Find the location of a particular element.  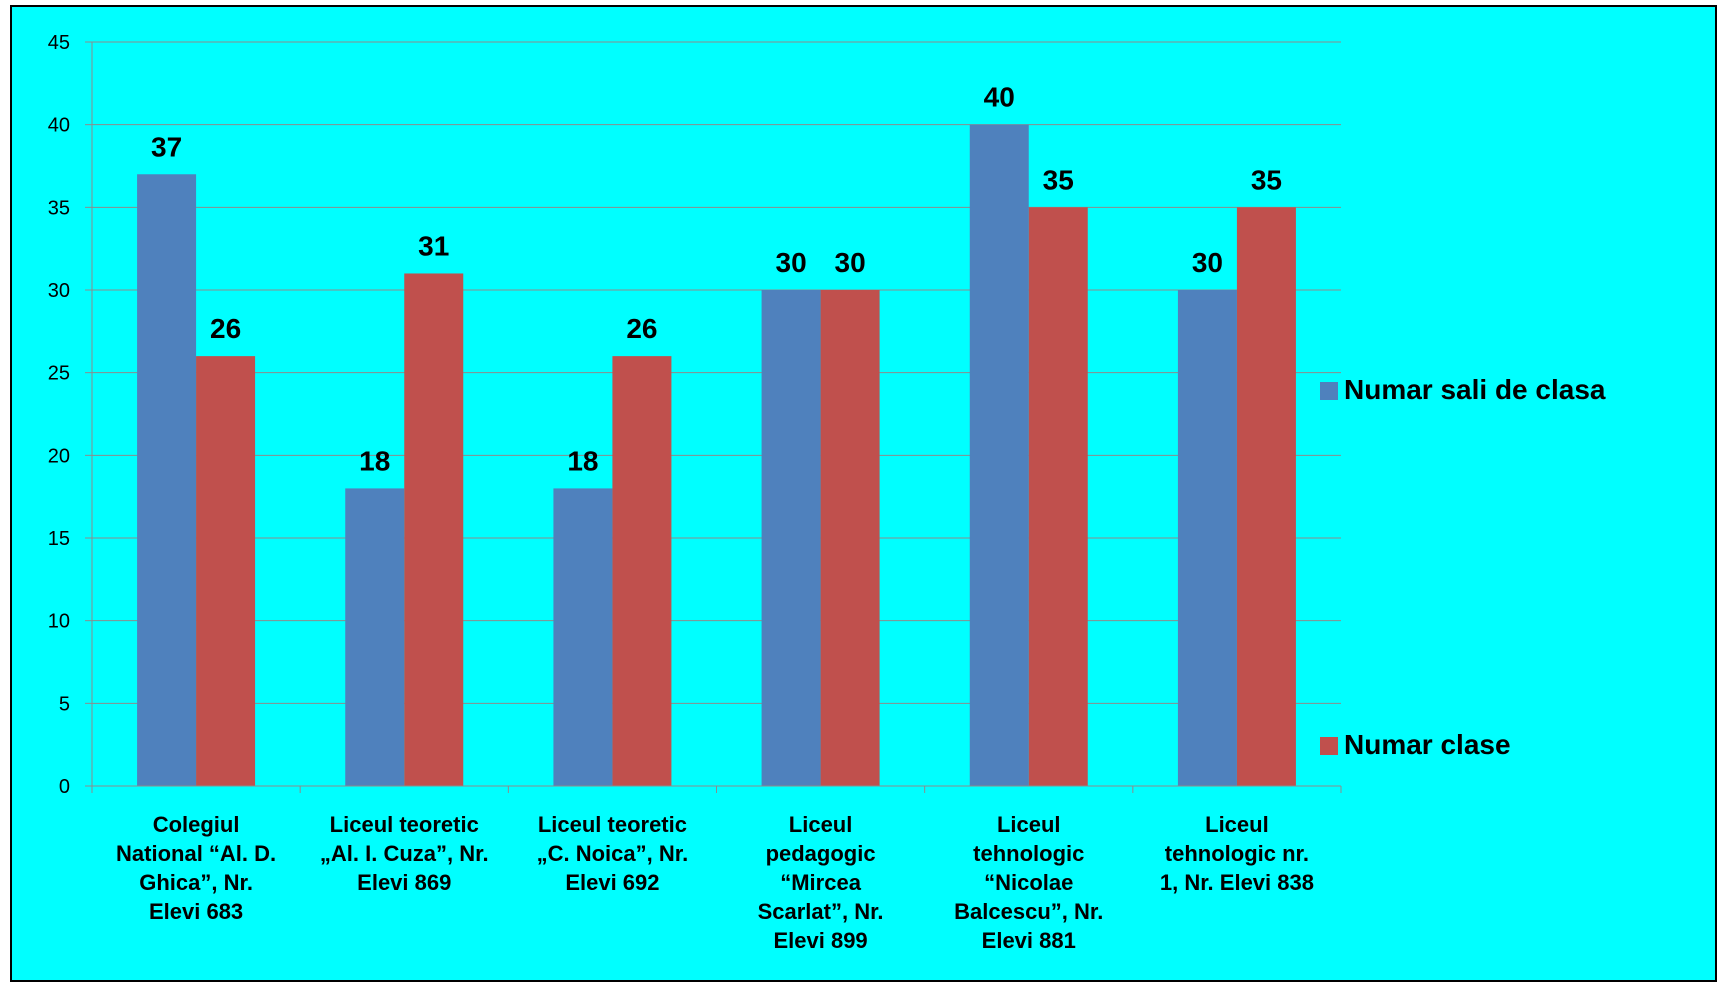

y-tick-label: 20 is located at coordinates (59, 456).